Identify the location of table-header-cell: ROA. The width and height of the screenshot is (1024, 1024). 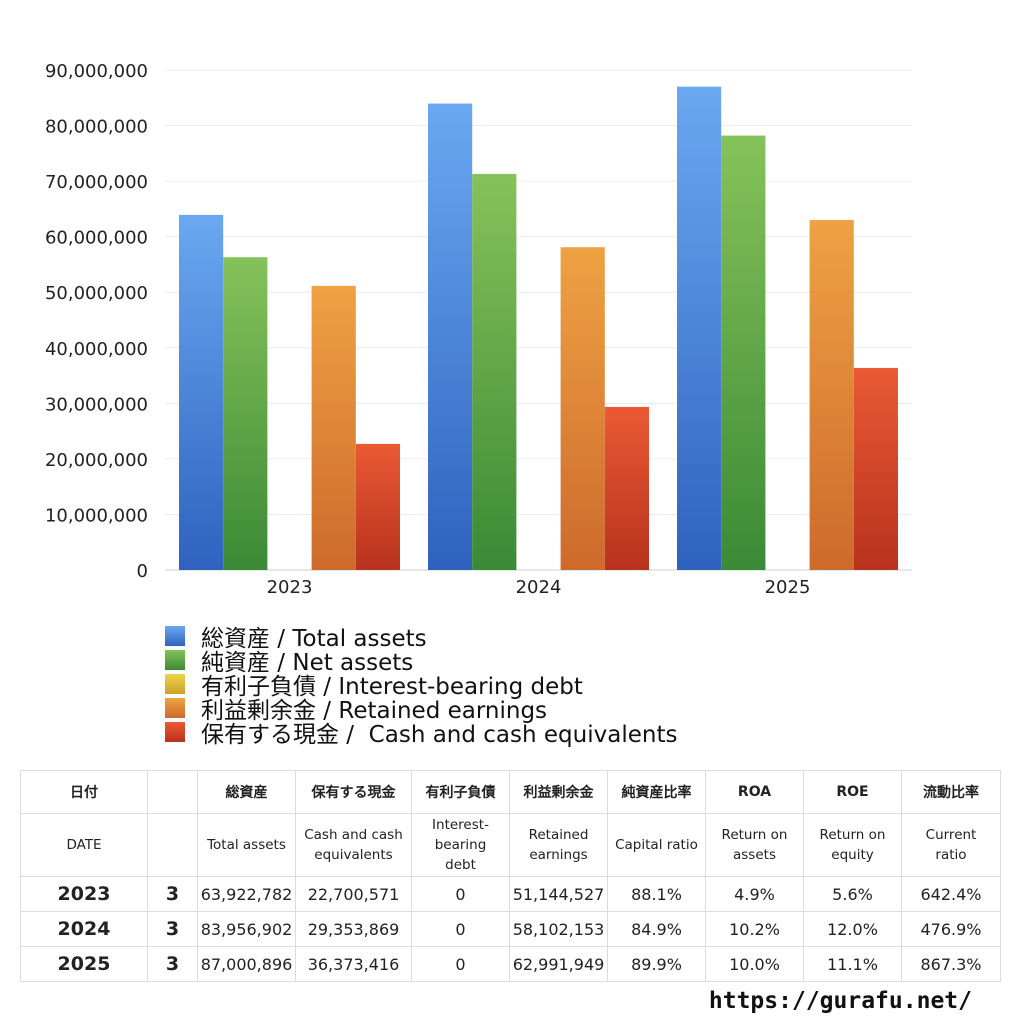
(754, 792).